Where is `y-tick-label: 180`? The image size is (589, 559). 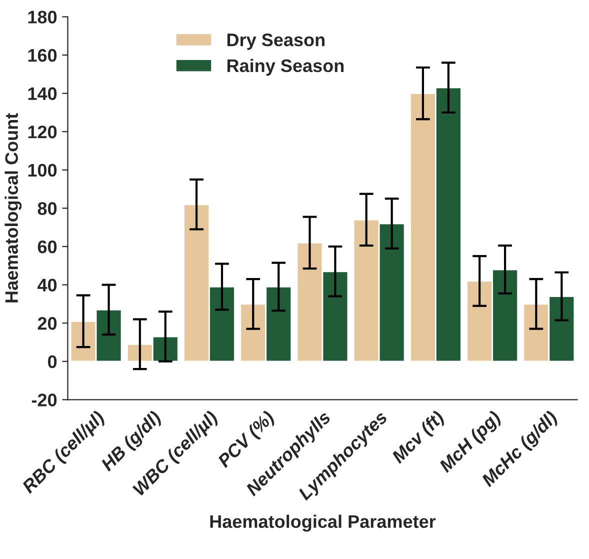 y-tick-label: 180 is located at coordinates (42, 17).